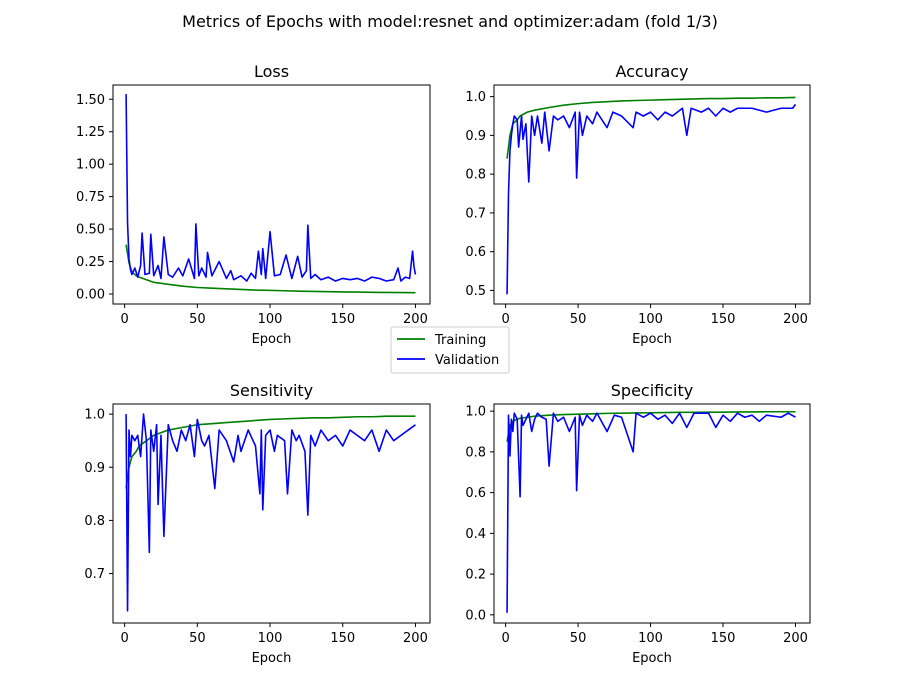 This screenshot has height=700, width=900. I want to click on sensitivity-ytick-label: 0.7, so click(94, 574).